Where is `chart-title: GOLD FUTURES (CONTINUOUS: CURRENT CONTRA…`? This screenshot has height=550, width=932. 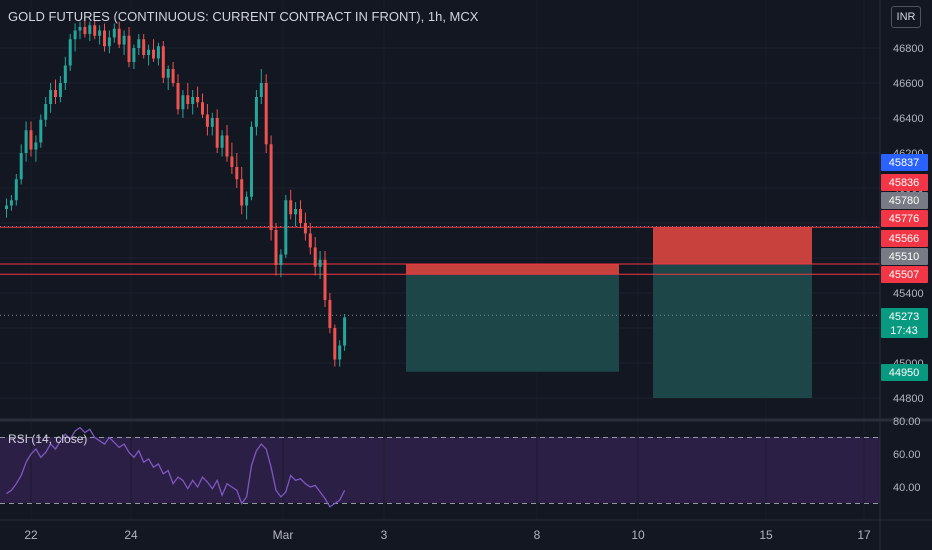 chart-title: GOLD FUTURES (CONTINUOUS: CURRENT CONTRA… is located at coordinates (243, 16).